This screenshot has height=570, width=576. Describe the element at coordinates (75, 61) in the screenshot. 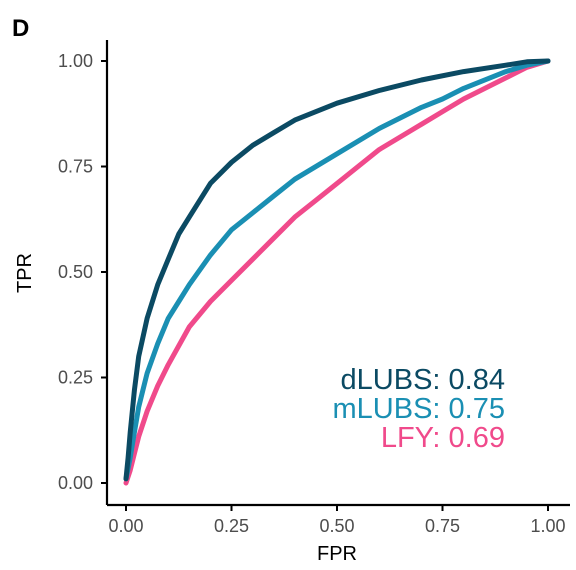

I see `y-tick-label: 1.00` at that location.